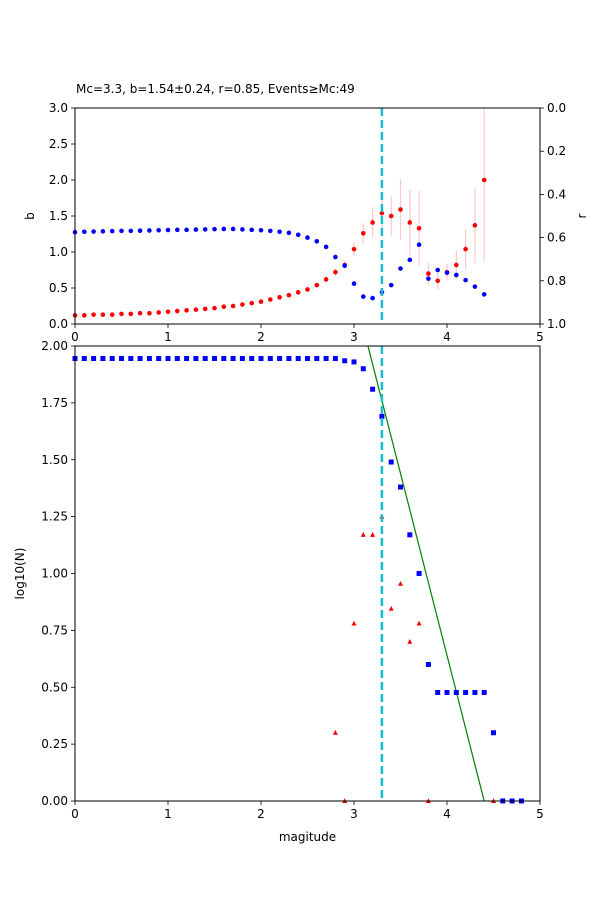 The image size is (600, 900). I want to click on y-right-tick-label: 0.6, so click(556, 238).